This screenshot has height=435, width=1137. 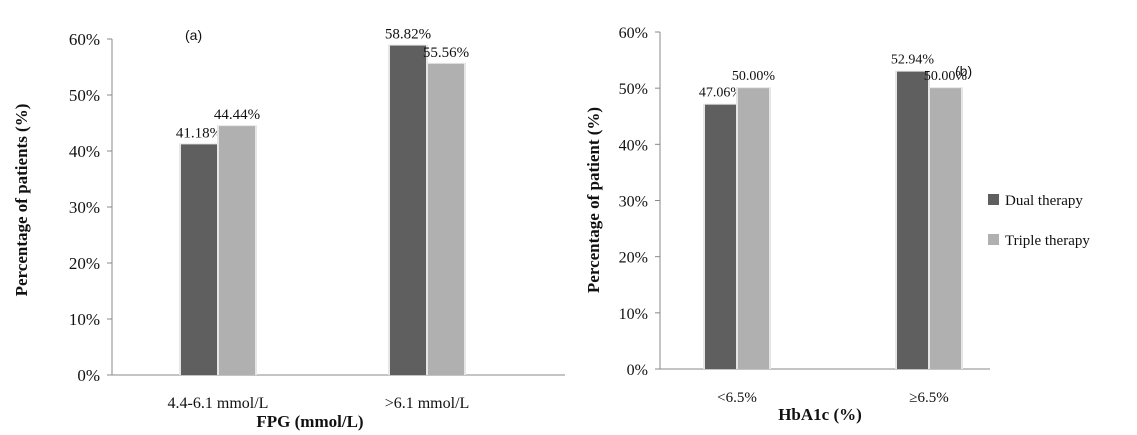 I want to click on bar-value-label: 41.18%, so click(x=199, y=133).